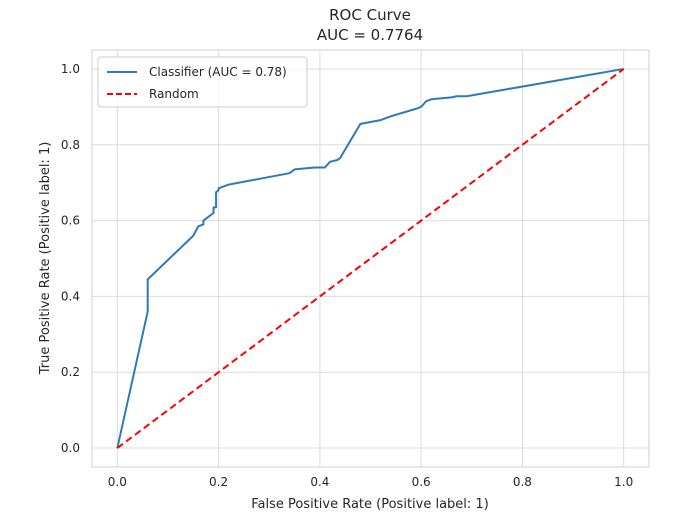 The height and width of the screenshot is (518, 687). I want to click on legend: Classifier (AUC = 0.78) Random, so click(202, 82).